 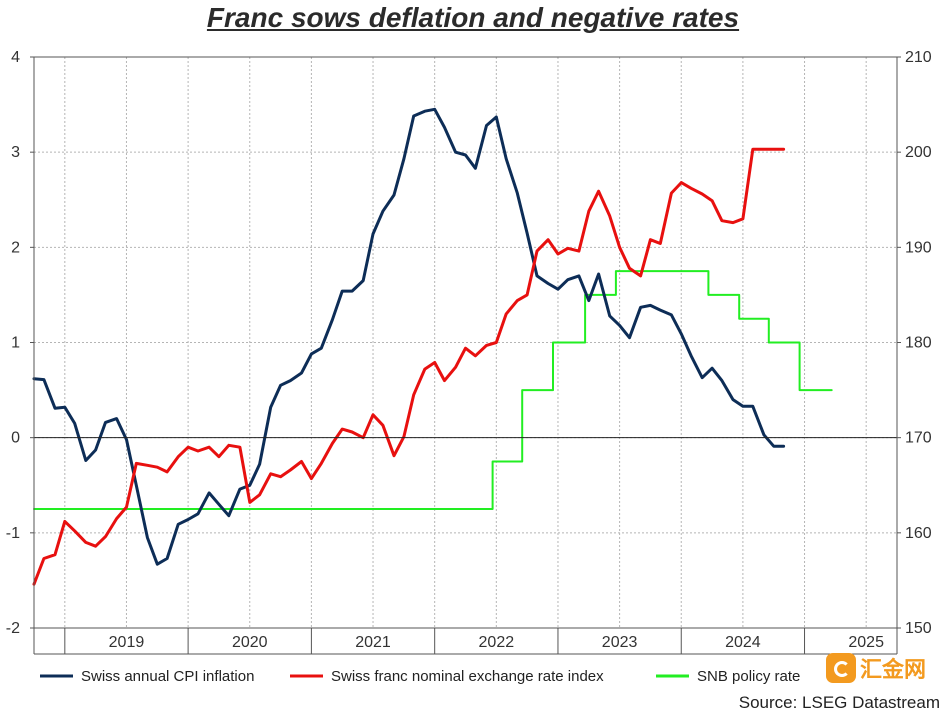 What do you see at coordinates (15, 343) in the screenshot?
I see `y-left-tick-label: 1` at bounding box center [15, 343].